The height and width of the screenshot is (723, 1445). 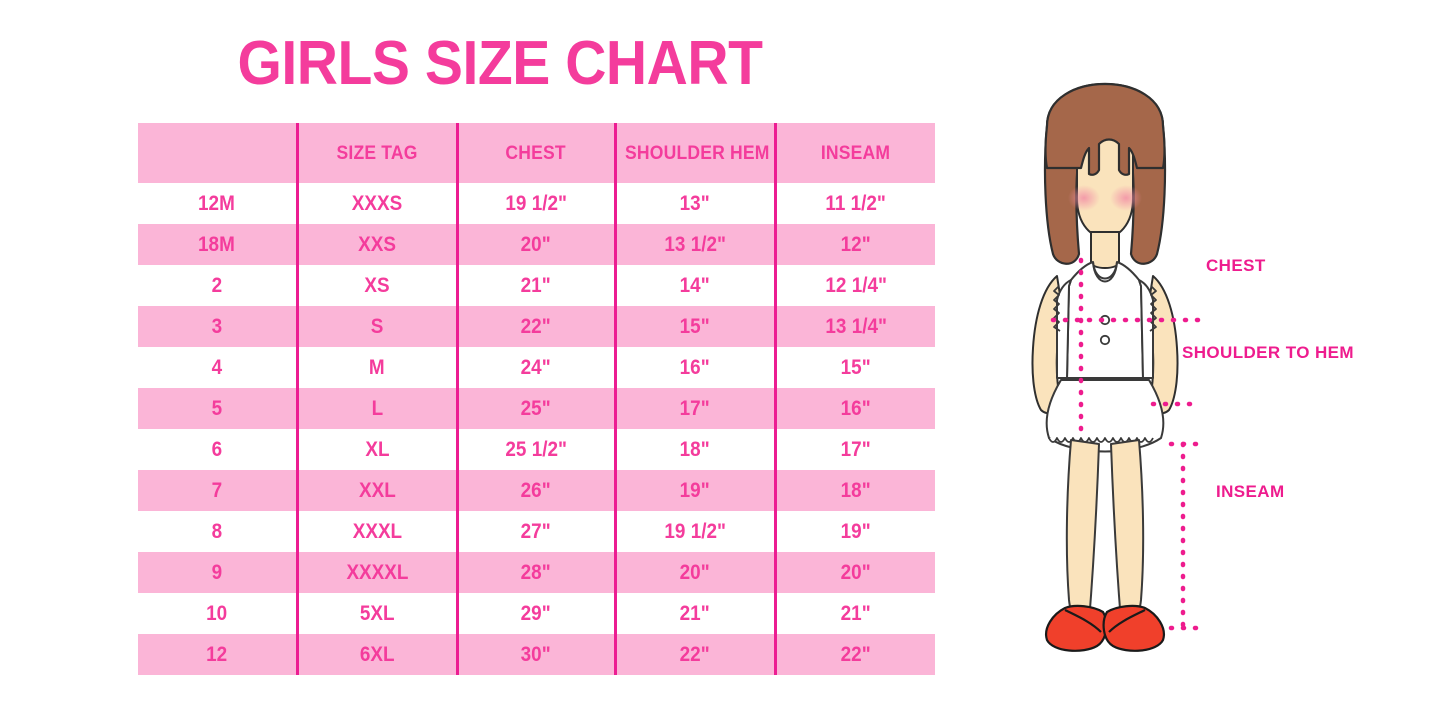 I want to click on cell-chest: 28", so click(x=535, y=572).